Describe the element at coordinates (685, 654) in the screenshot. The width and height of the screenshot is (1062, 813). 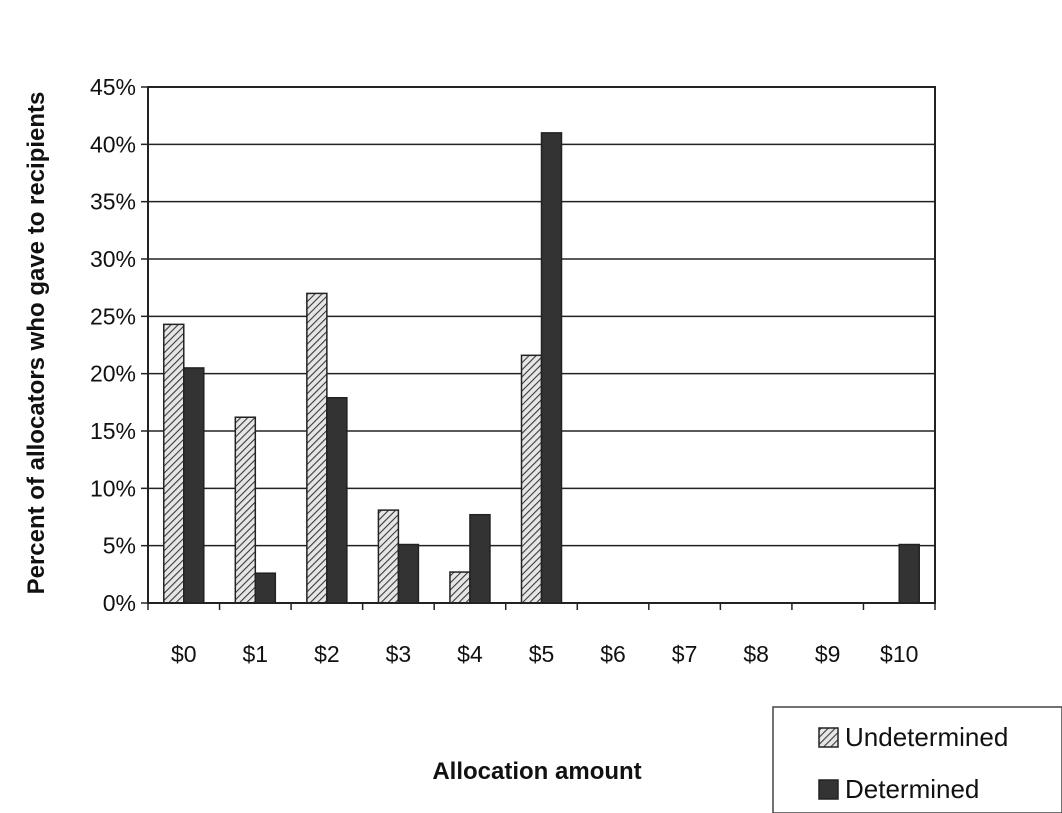
I see `x-tick-label: $7` at that location.